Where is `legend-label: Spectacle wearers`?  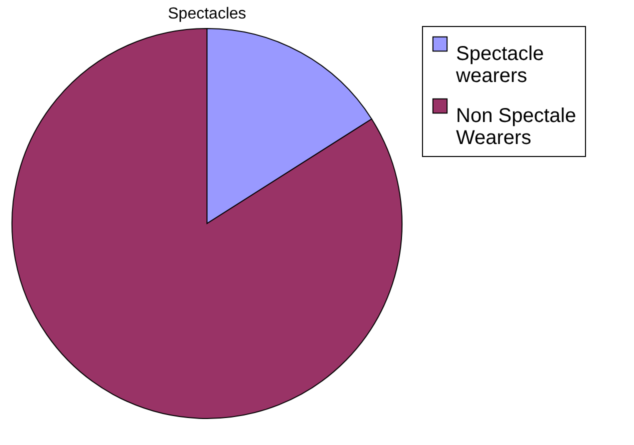 legend-label: Spectacle wearers is located at coordinates (499, 65).